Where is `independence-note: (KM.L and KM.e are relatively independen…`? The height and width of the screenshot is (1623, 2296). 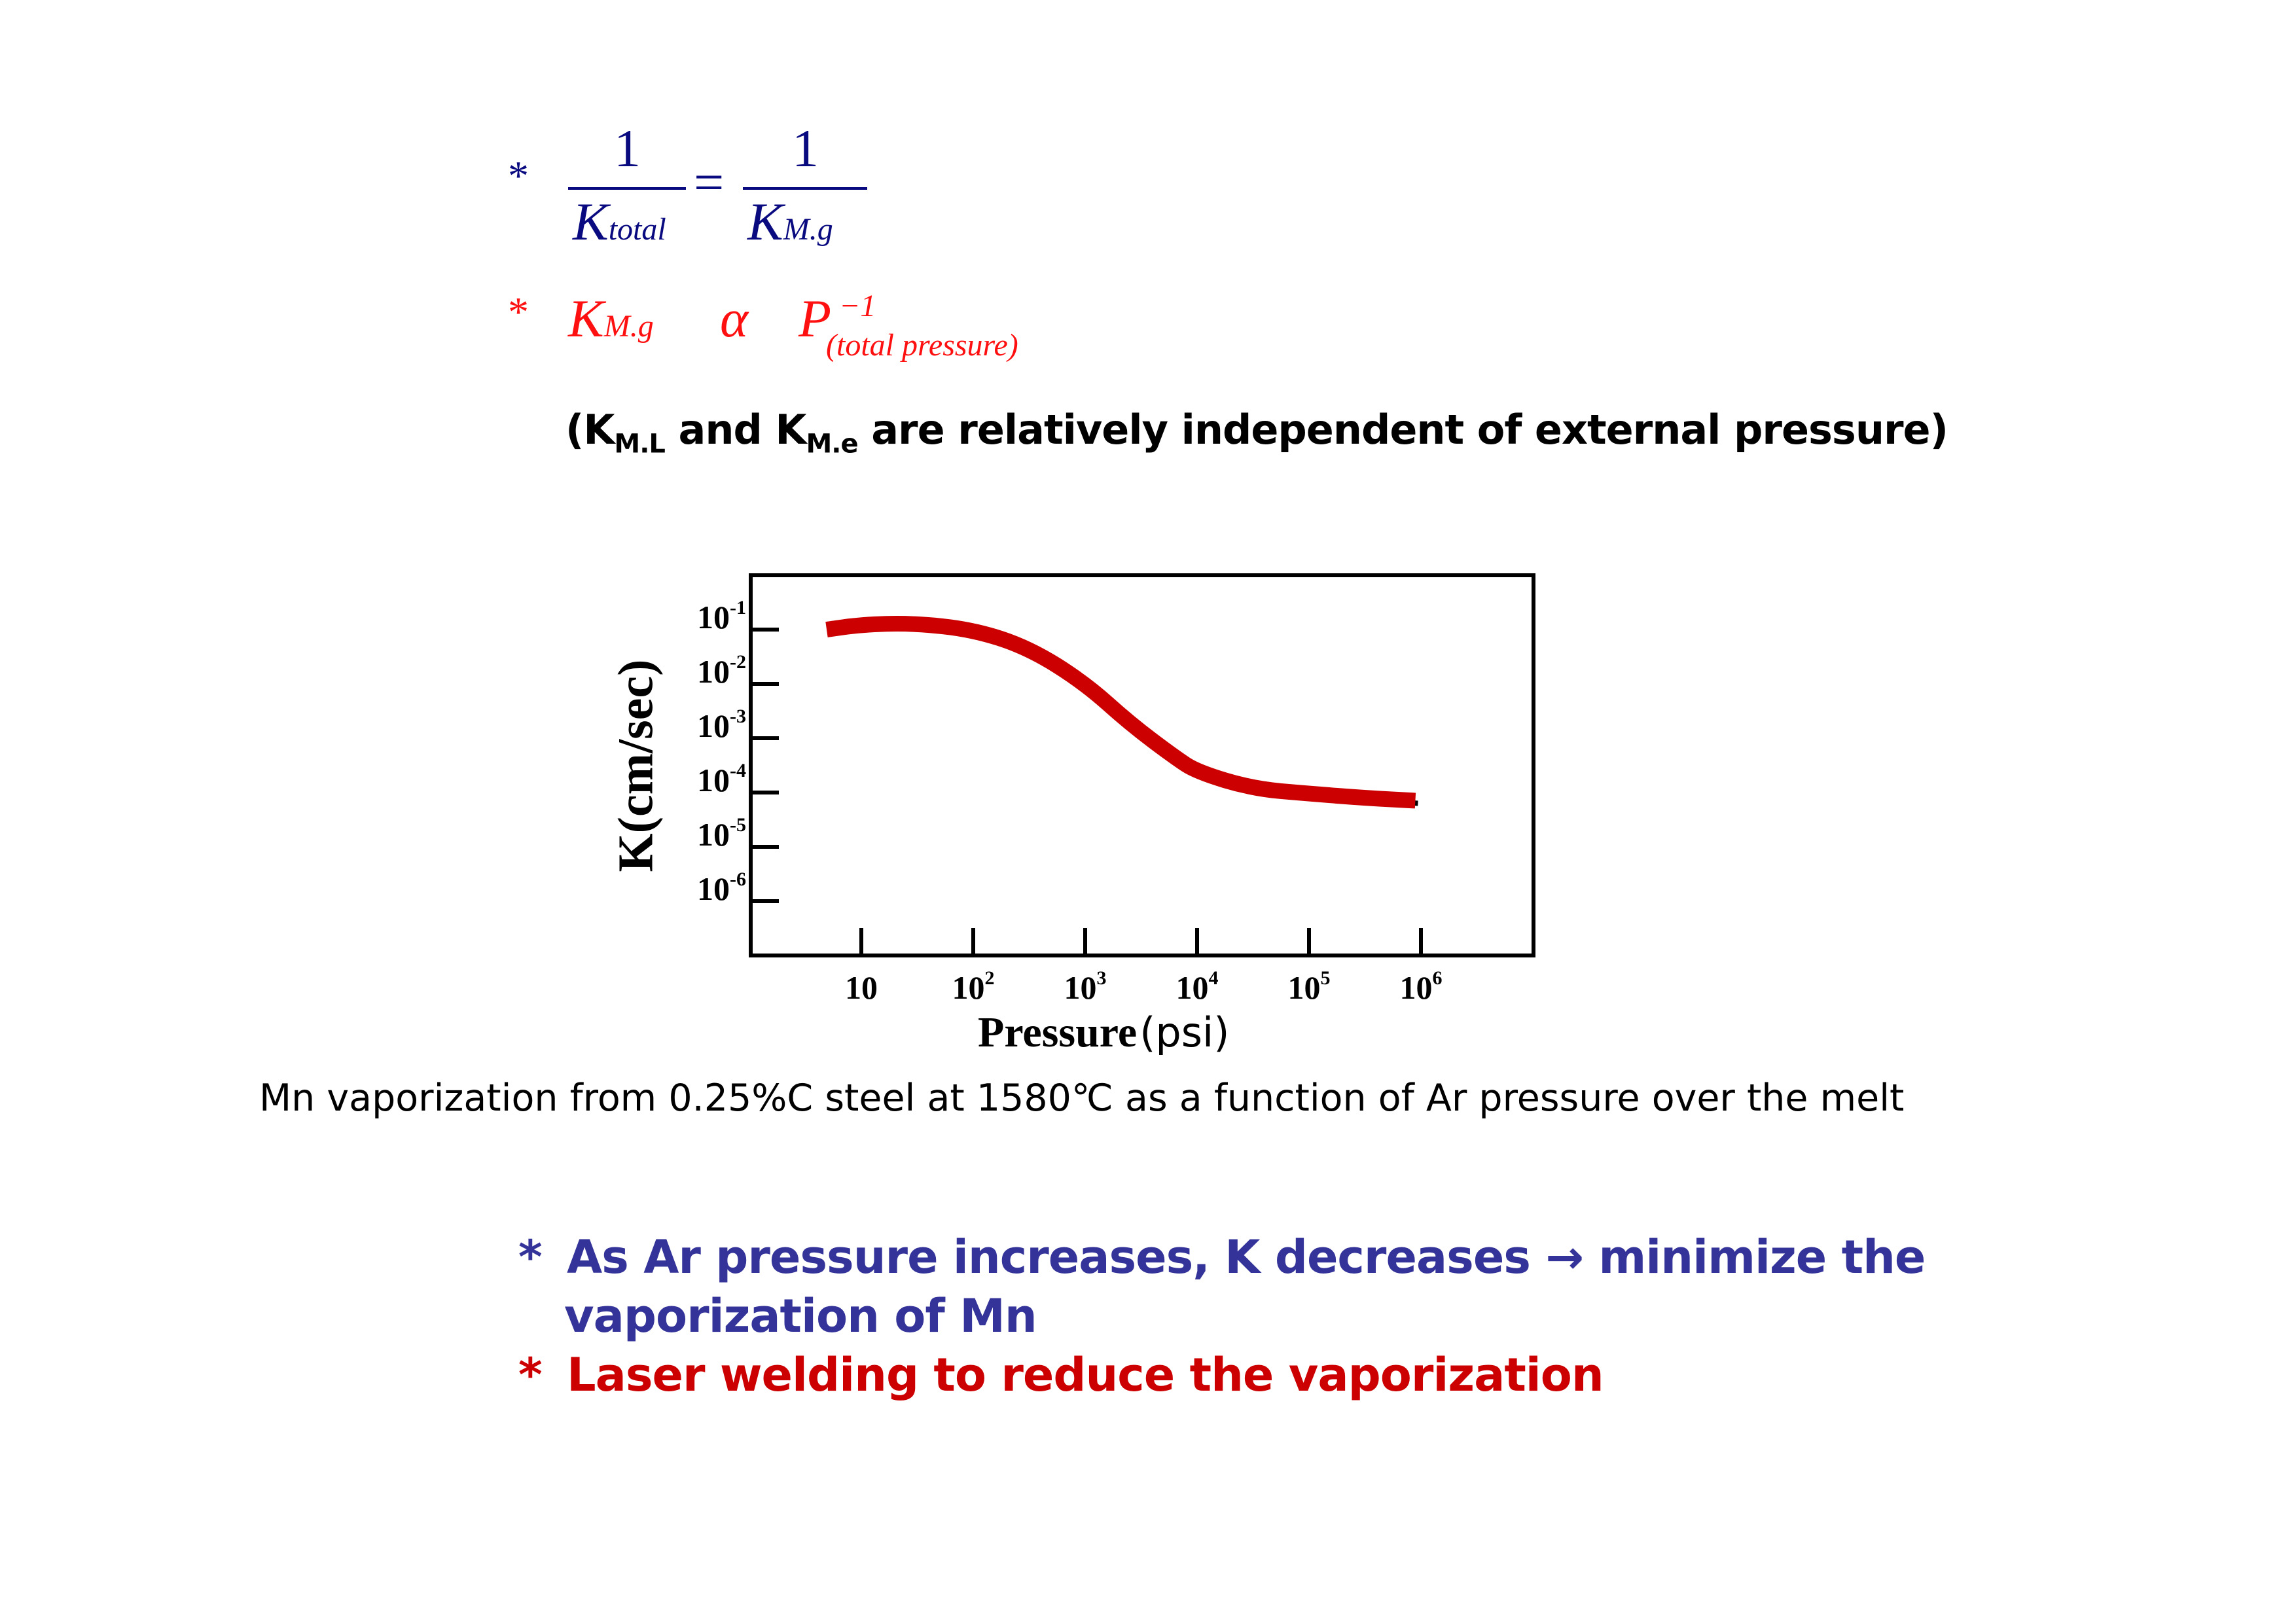 independence-note: (KM.L and KM.e are relatively independen… is located at coordinates (1256, 433).